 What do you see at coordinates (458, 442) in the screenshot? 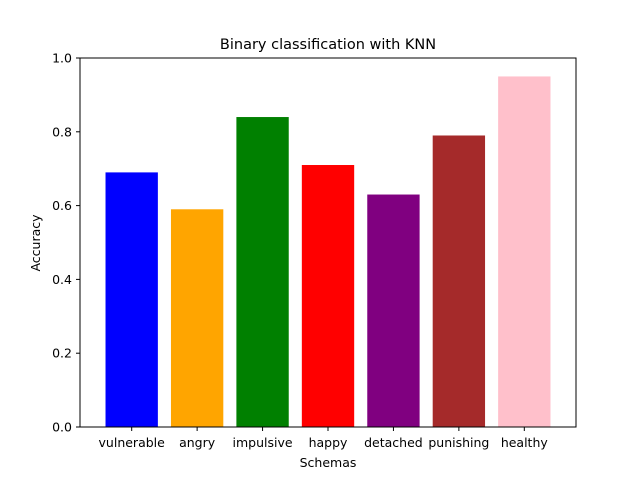
I see `x-tick-label: punishing` at bounding box center [458, 442].